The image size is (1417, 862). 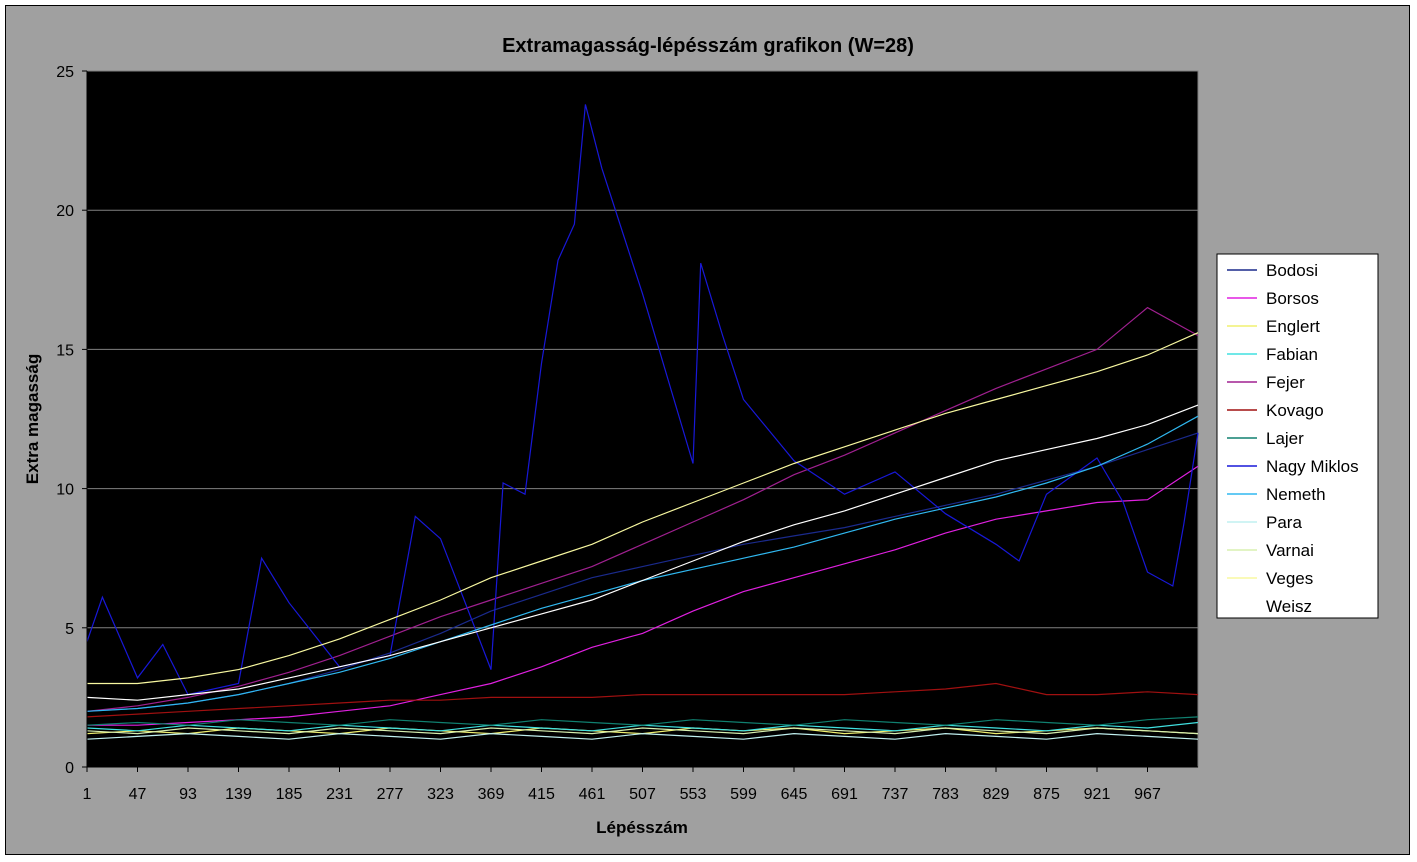 I want to click on legend-label-bodosi: Bodosi, so click(x=1292, y=270).